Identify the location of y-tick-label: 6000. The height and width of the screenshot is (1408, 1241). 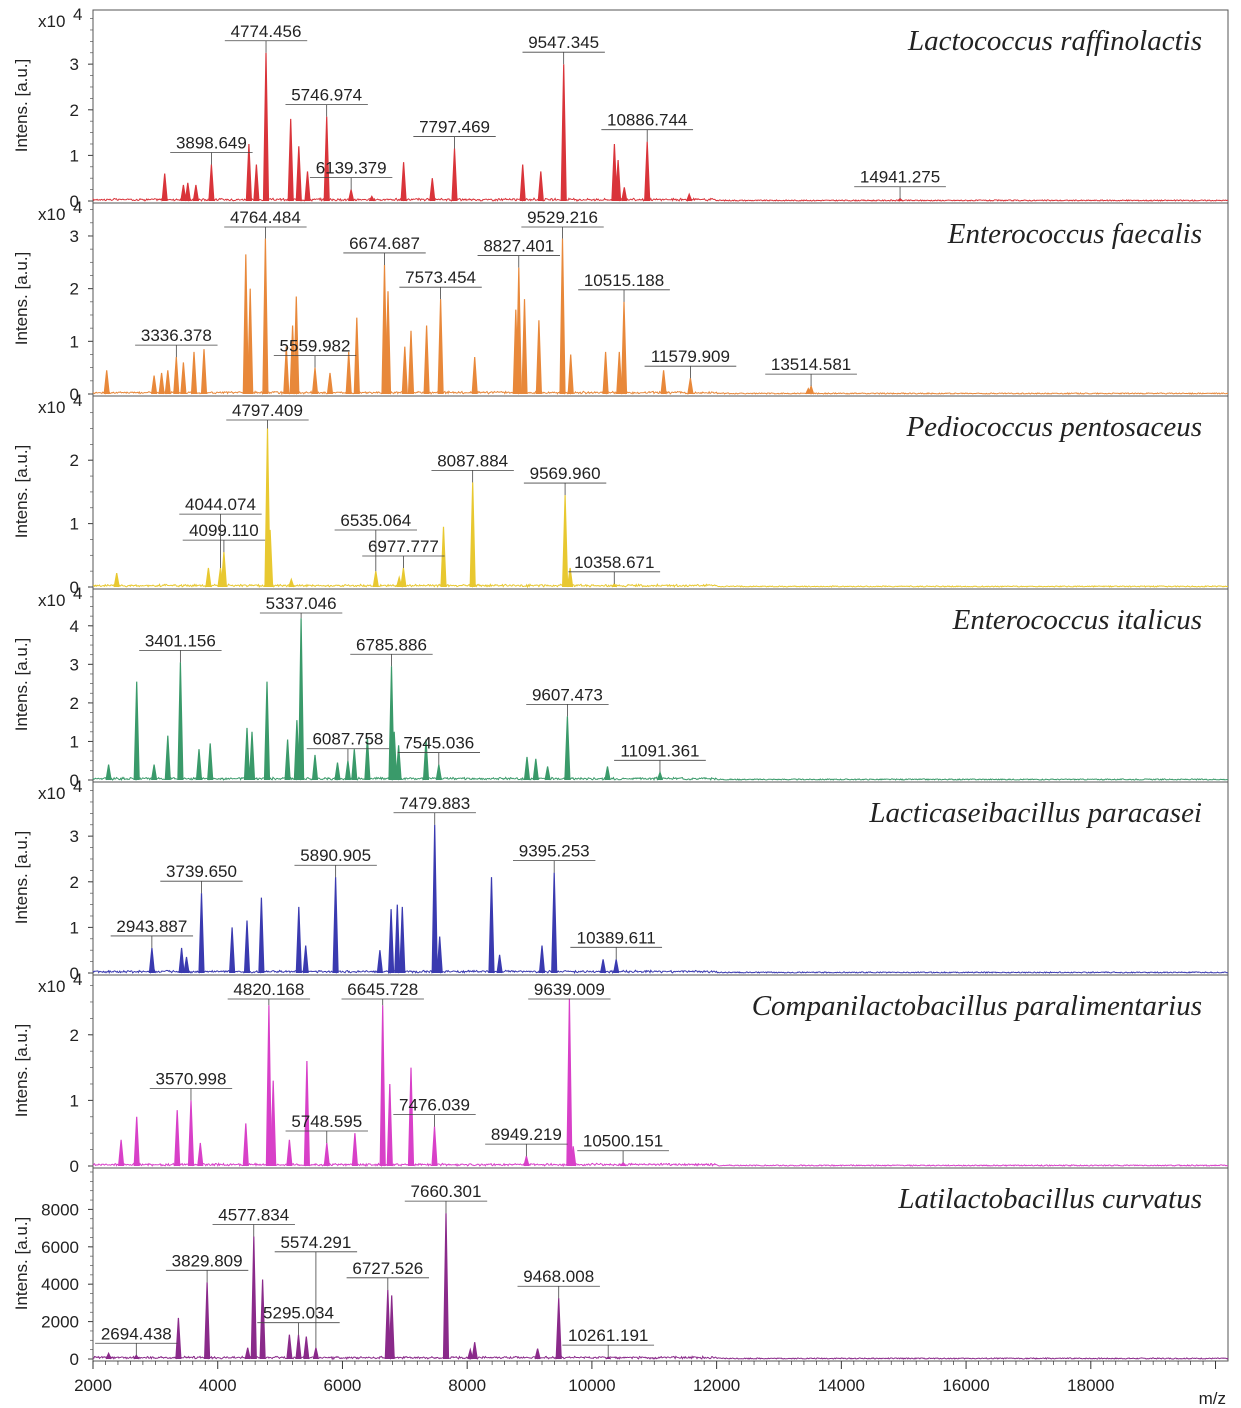
(60, 1247).